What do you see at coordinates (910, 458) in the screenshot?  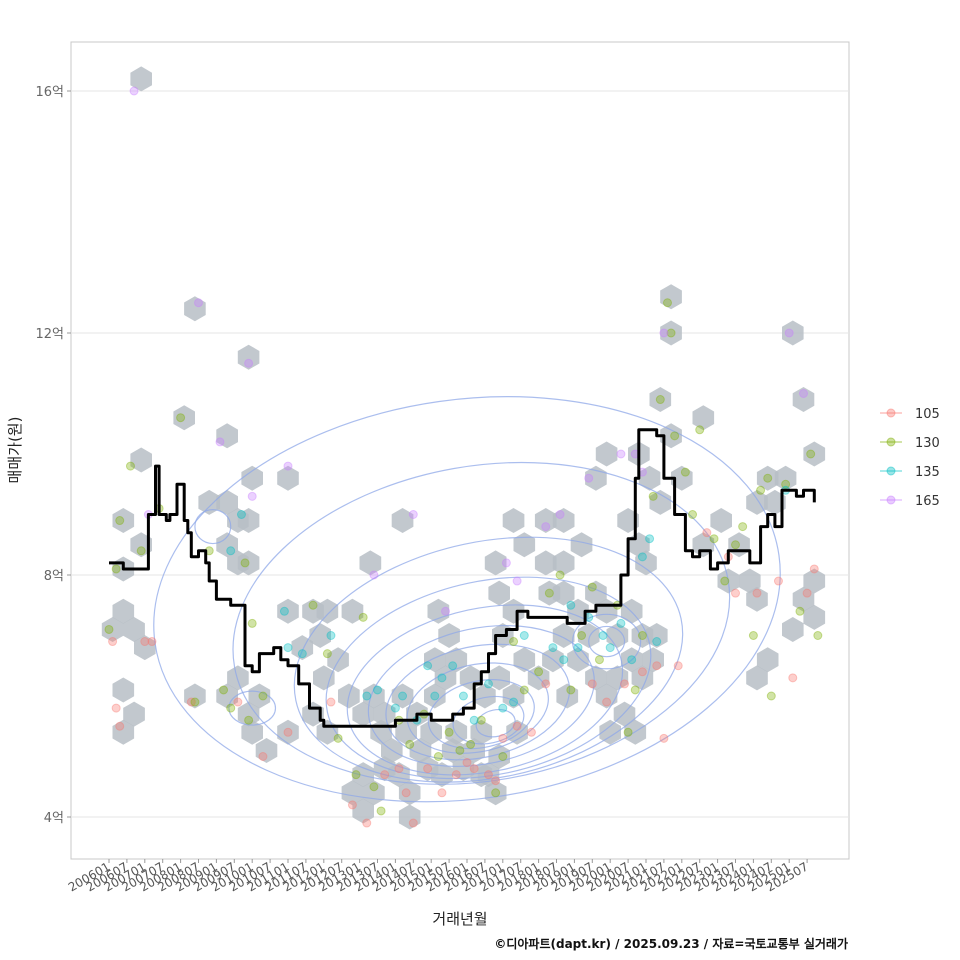 I see `legend: 105 130 135 165` at bounding box center [910, 458].